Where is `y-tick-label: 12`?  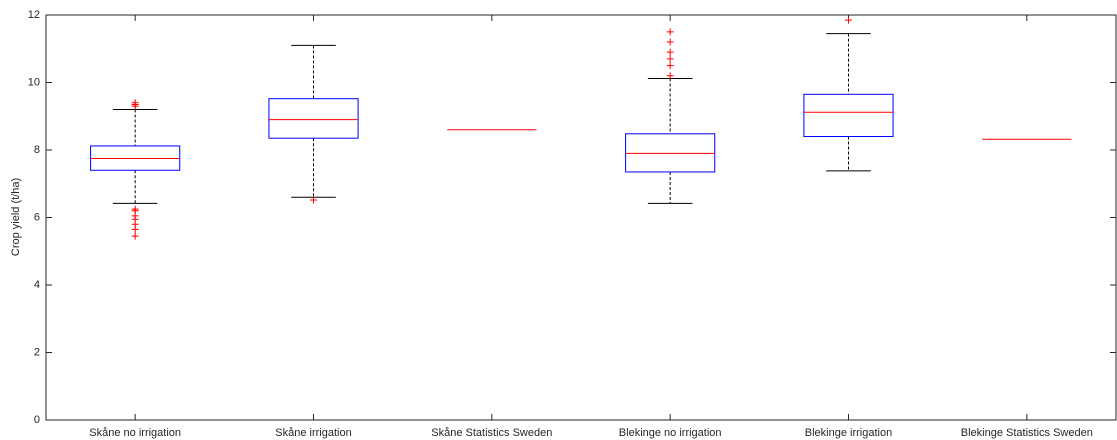 y-tick-label: 12 is located at coordinates (34, 15).